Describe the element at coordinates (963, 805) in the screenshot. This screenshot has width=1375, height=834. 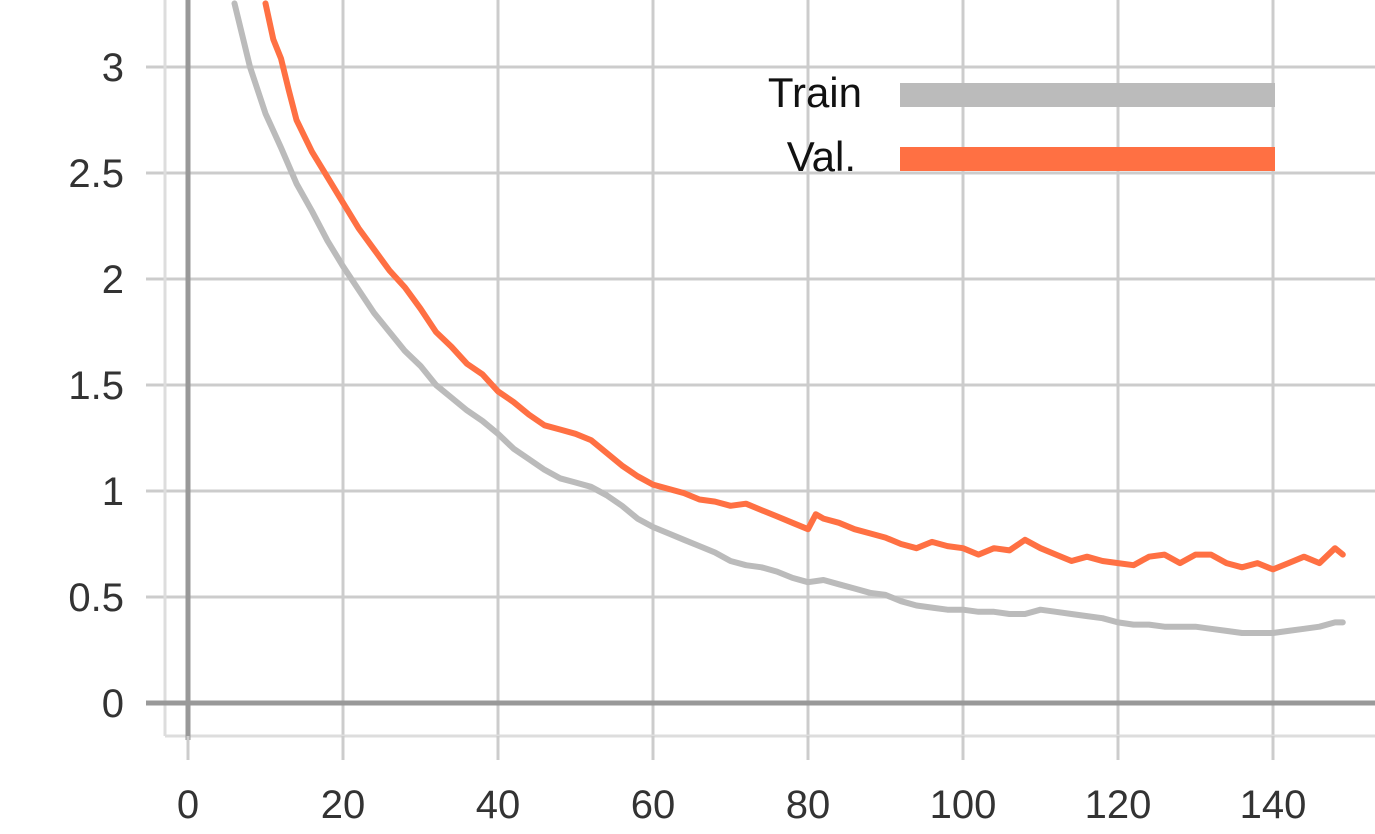
I see `x-tick-label-100: 100` at that location.